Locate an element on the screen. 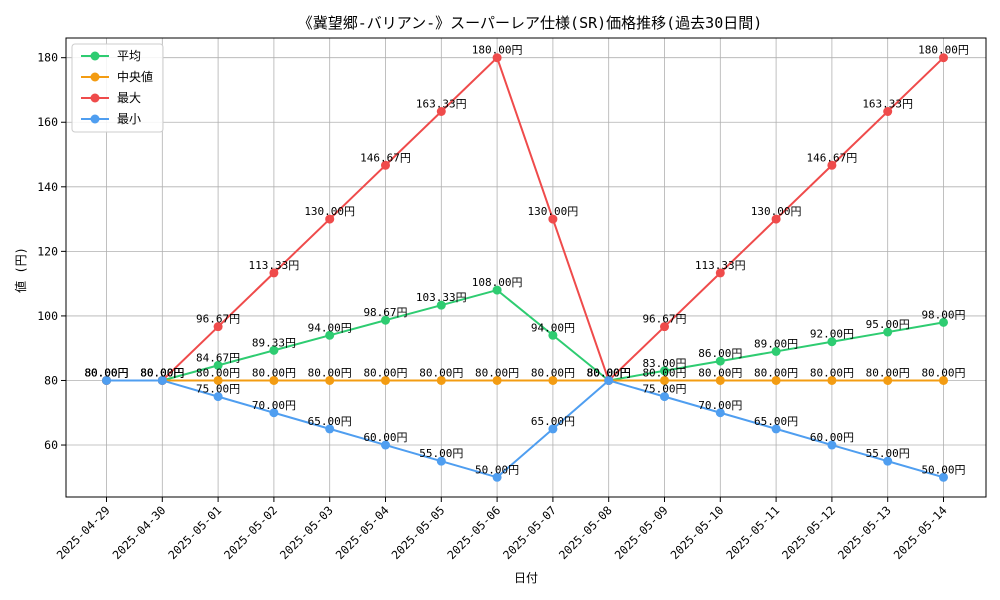  data-label: 75.00円 is located at coordinates (218, 389).